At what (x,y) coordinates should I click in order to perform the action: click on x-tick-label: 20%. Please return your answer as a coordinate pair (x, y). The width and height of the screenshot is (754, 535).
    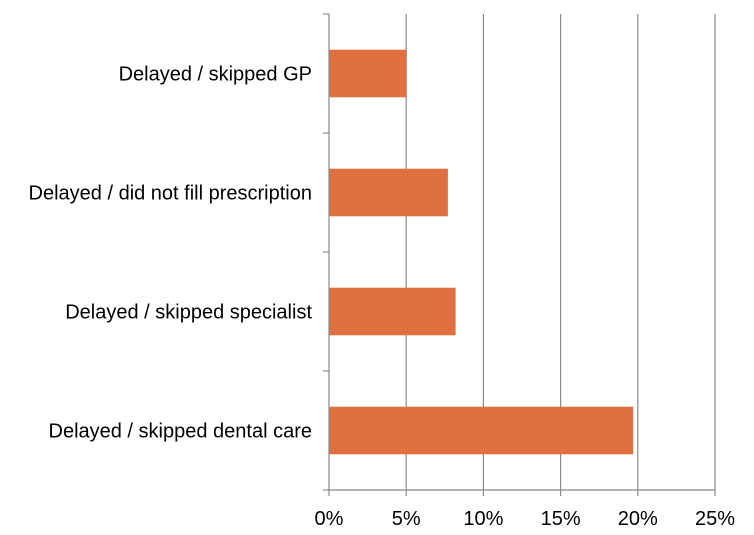
    Looking at the image, I should click on (638, 519).